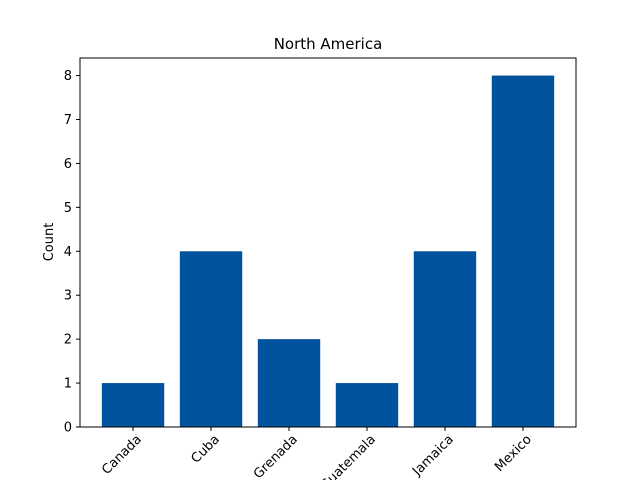 The height and width of the screenshot is (480, 640). What do you see at coordinates (68, 120) in the screenshot?
I see `y-tick-label: 7` at bounding box center [68, 120].